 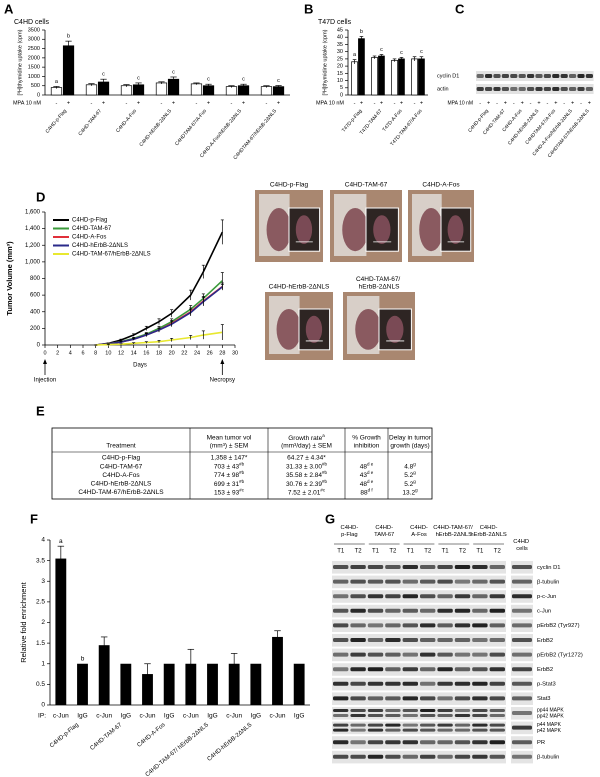 I want to click on table-cell: 7.52 ± 2.01#c, so click(x=307, y=491).